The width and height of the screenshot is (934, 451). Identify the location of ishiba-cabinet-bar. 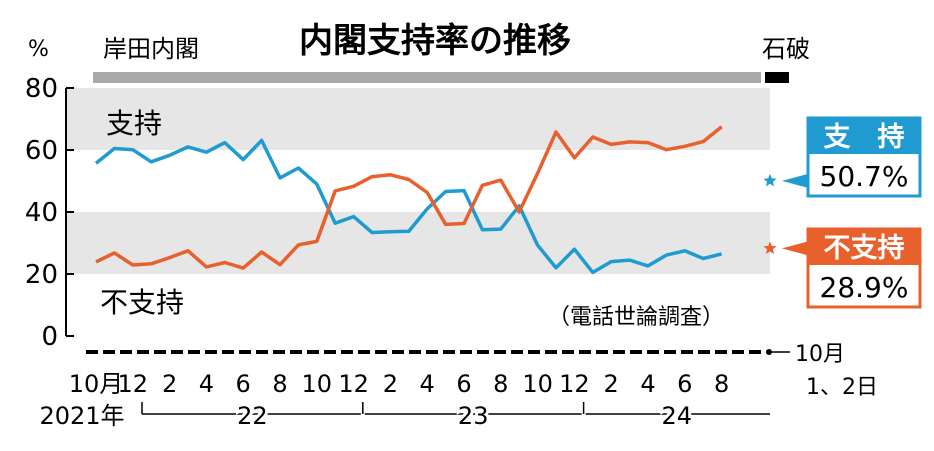
(777, 77).